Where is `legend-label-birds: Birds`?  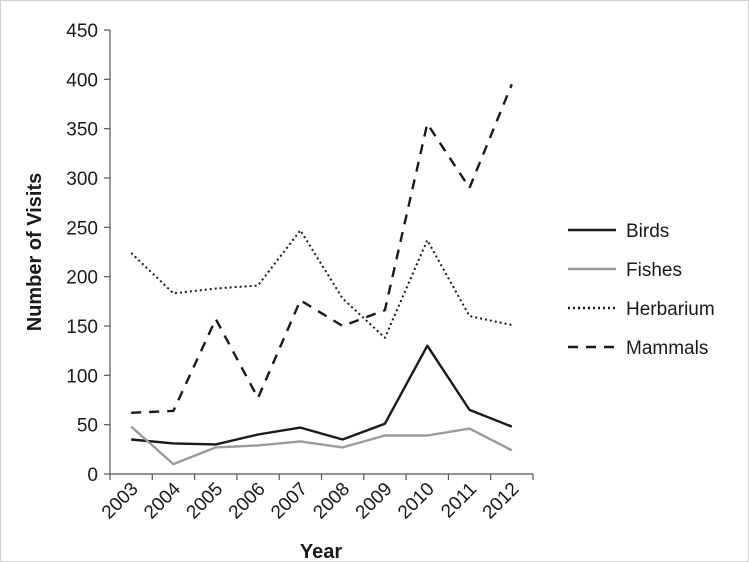
legend-label-birds: Birds is located at coordinates (647, 231).